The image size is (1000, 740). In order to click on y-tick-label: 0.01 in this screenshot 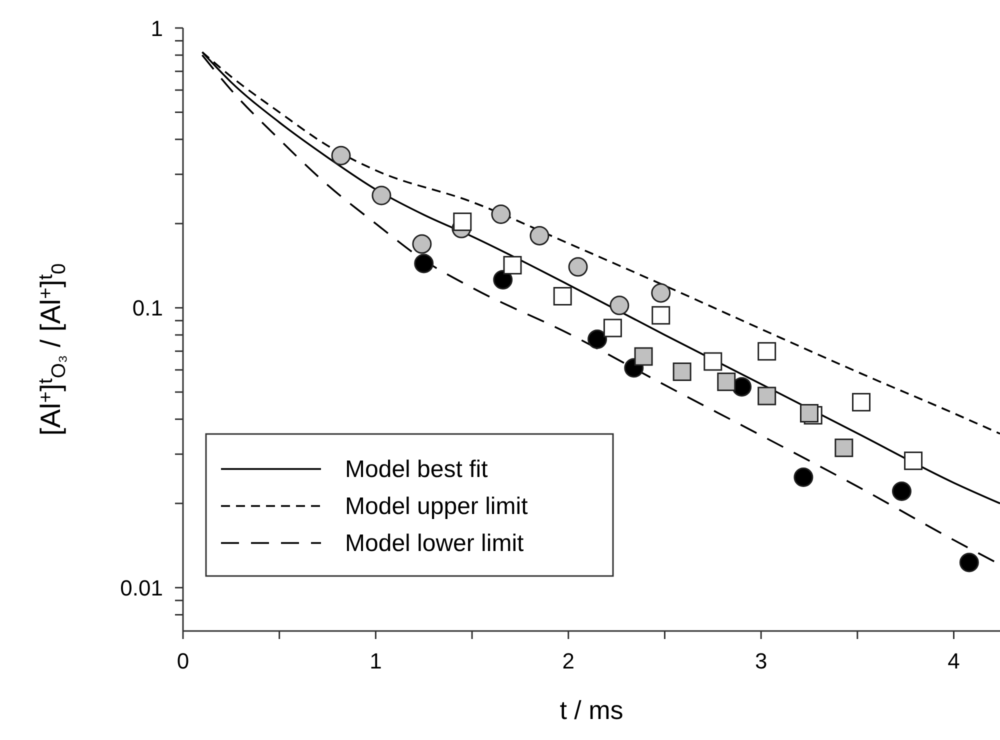, I will do `click(141, 587)`.